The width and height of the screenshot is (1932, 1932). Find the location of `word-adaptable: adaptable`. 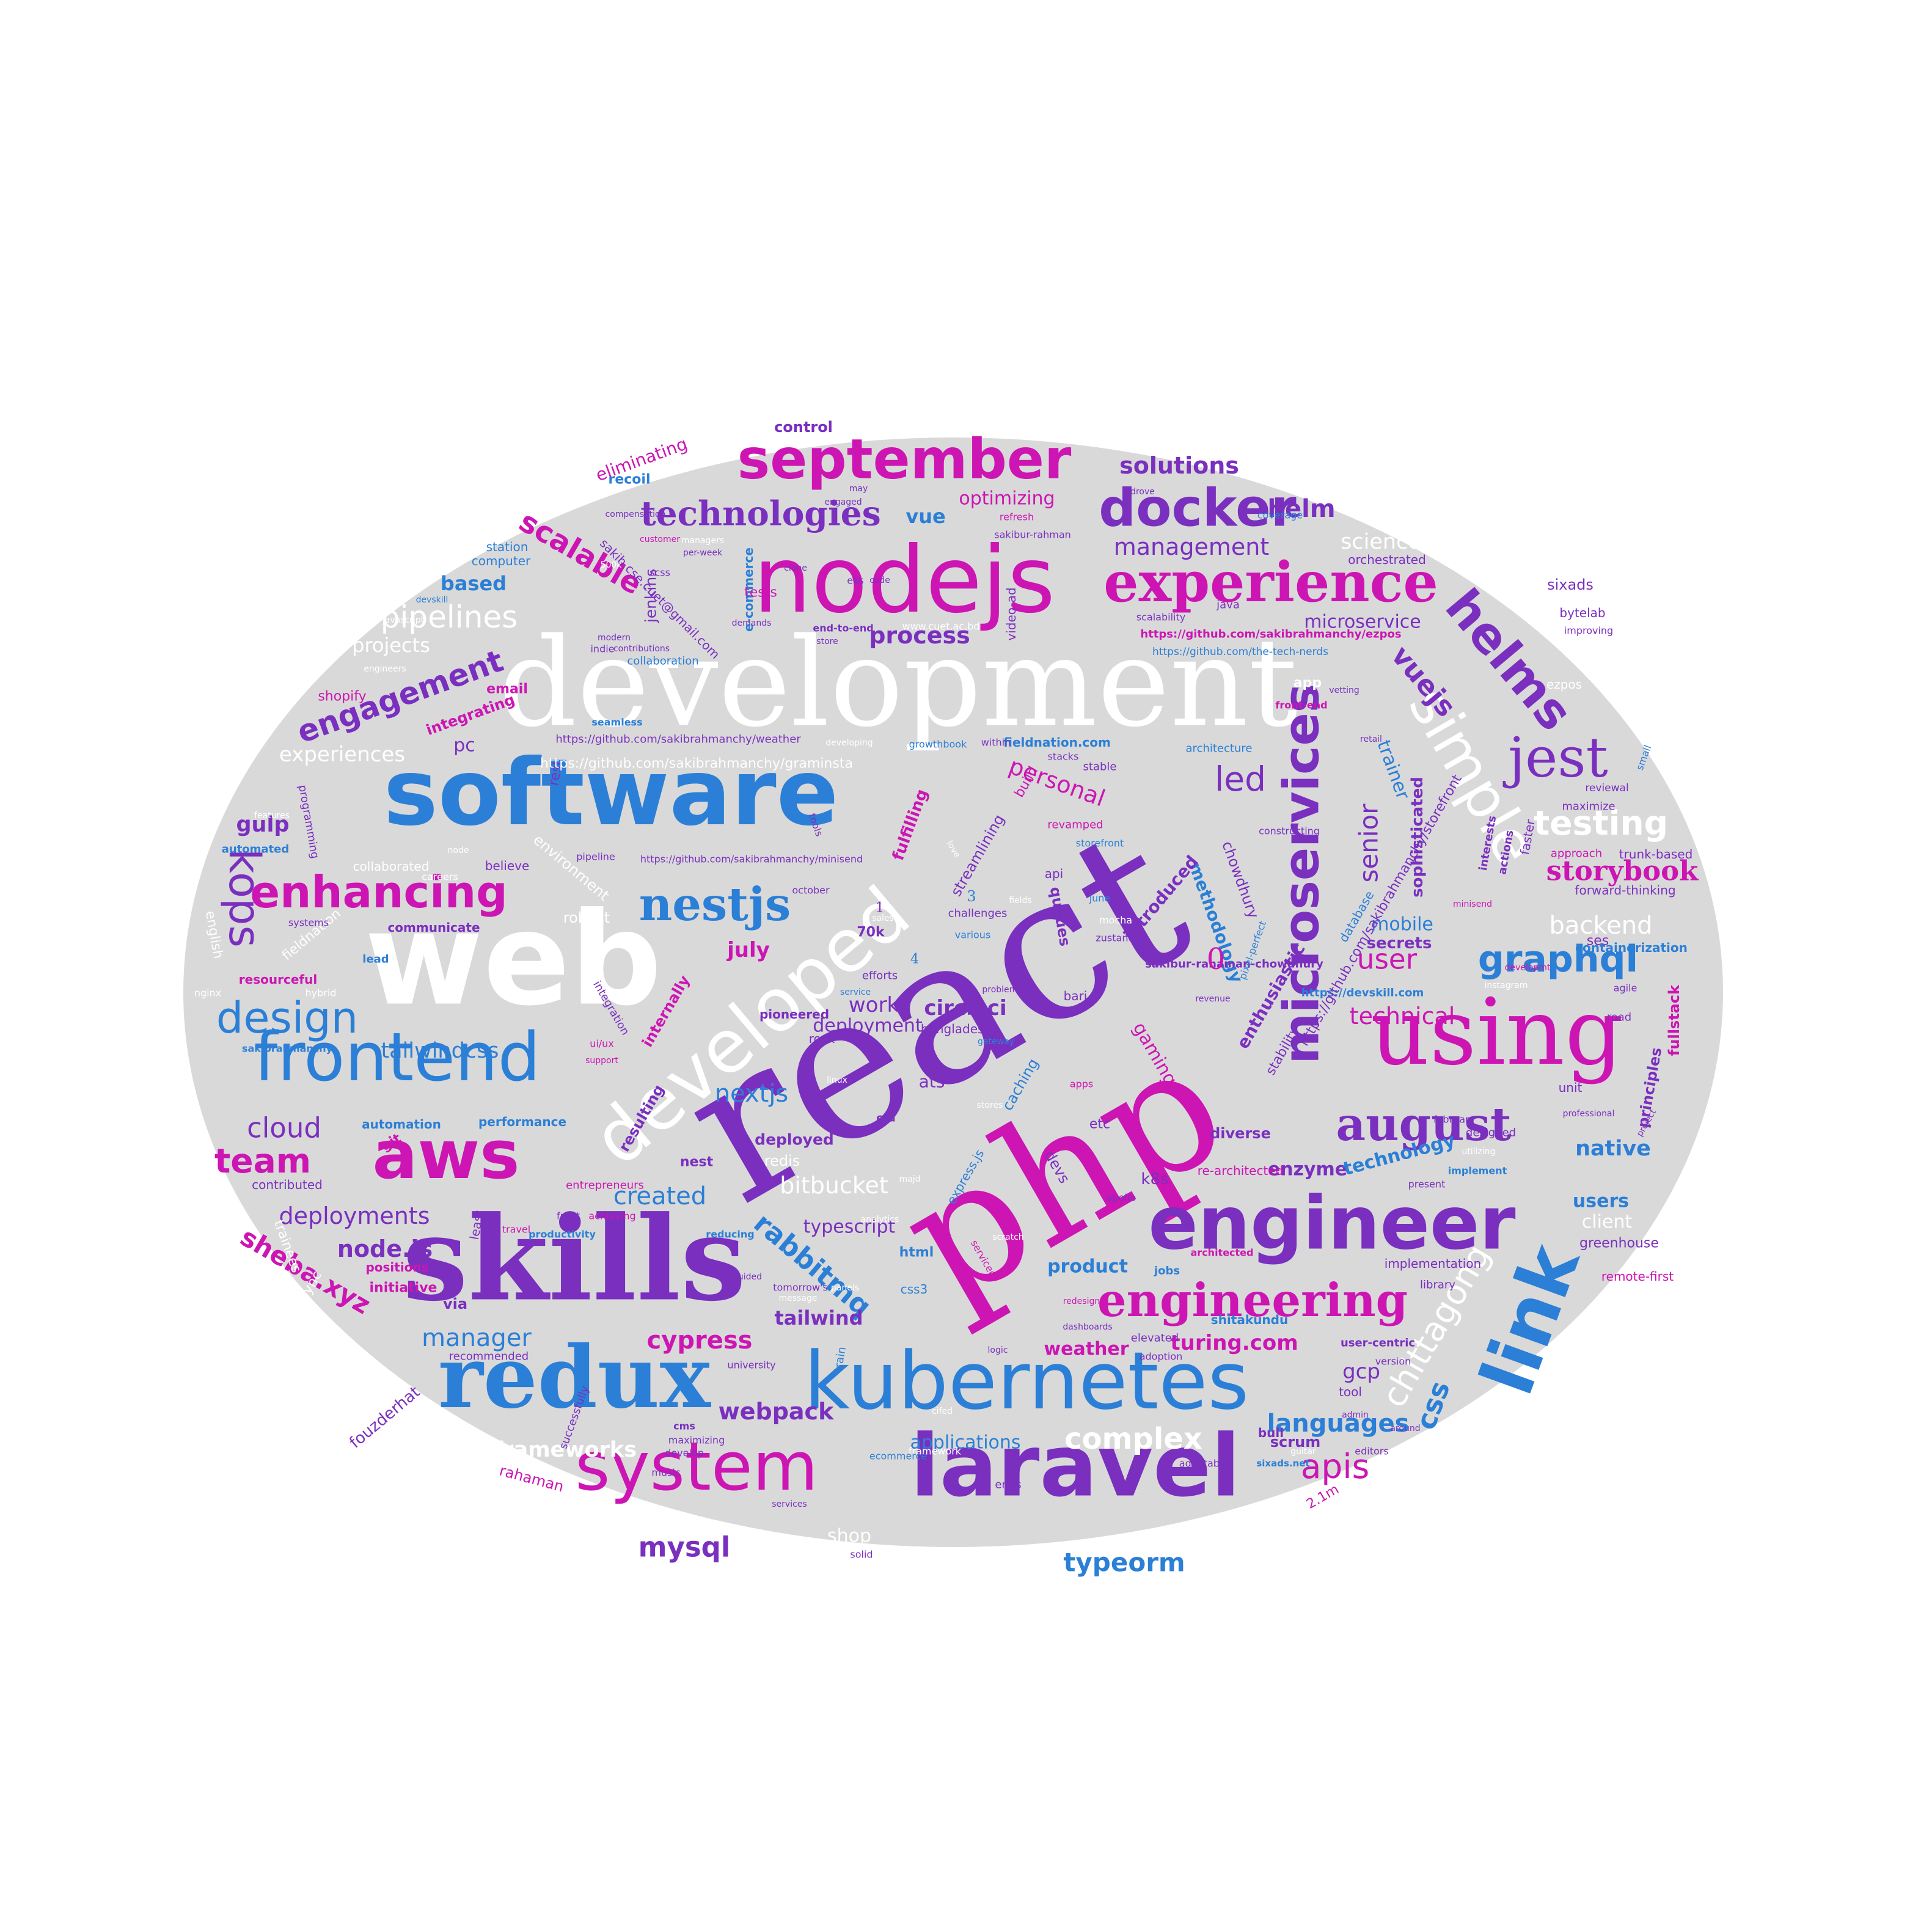

word-adaptable: adaptable is located at coordinates (1203, 1463).